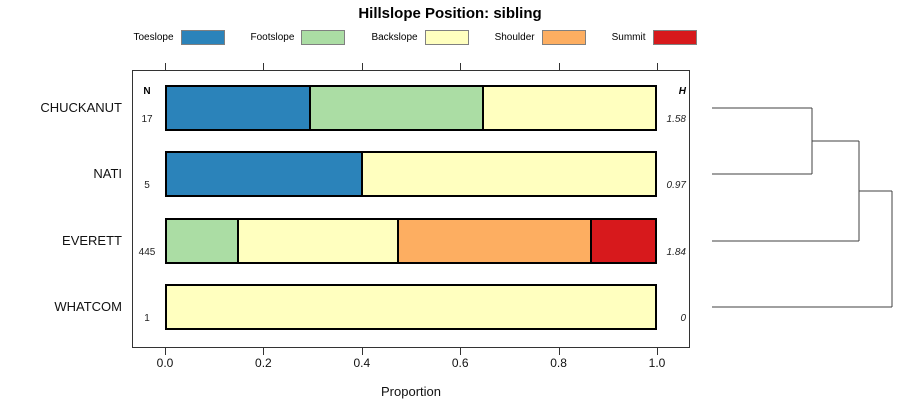 The width and height of the screenshot is (900, 420). Describe the element at coordinates (153, 37) in the screenshot. I see `legend-label: Toeslope` at that location.